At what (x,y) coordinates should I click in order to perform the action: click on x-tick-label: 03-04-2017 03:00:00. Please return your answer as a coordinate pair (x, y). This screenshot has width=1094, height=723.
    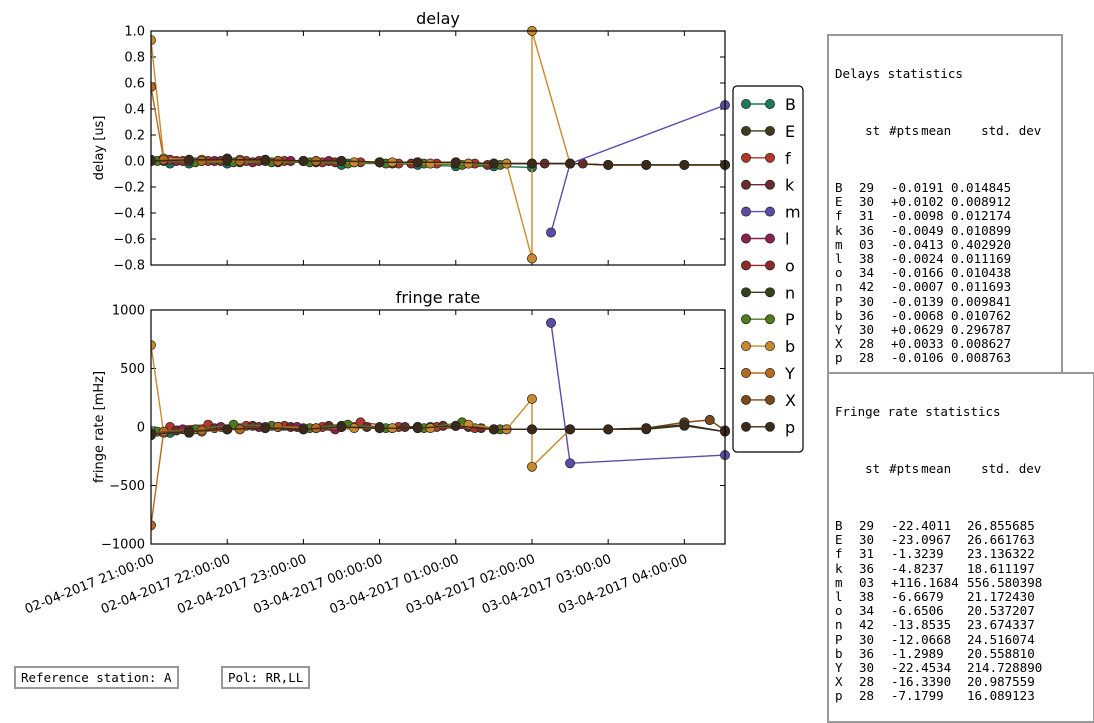
    Looking at the image, I should click on (547, 585).